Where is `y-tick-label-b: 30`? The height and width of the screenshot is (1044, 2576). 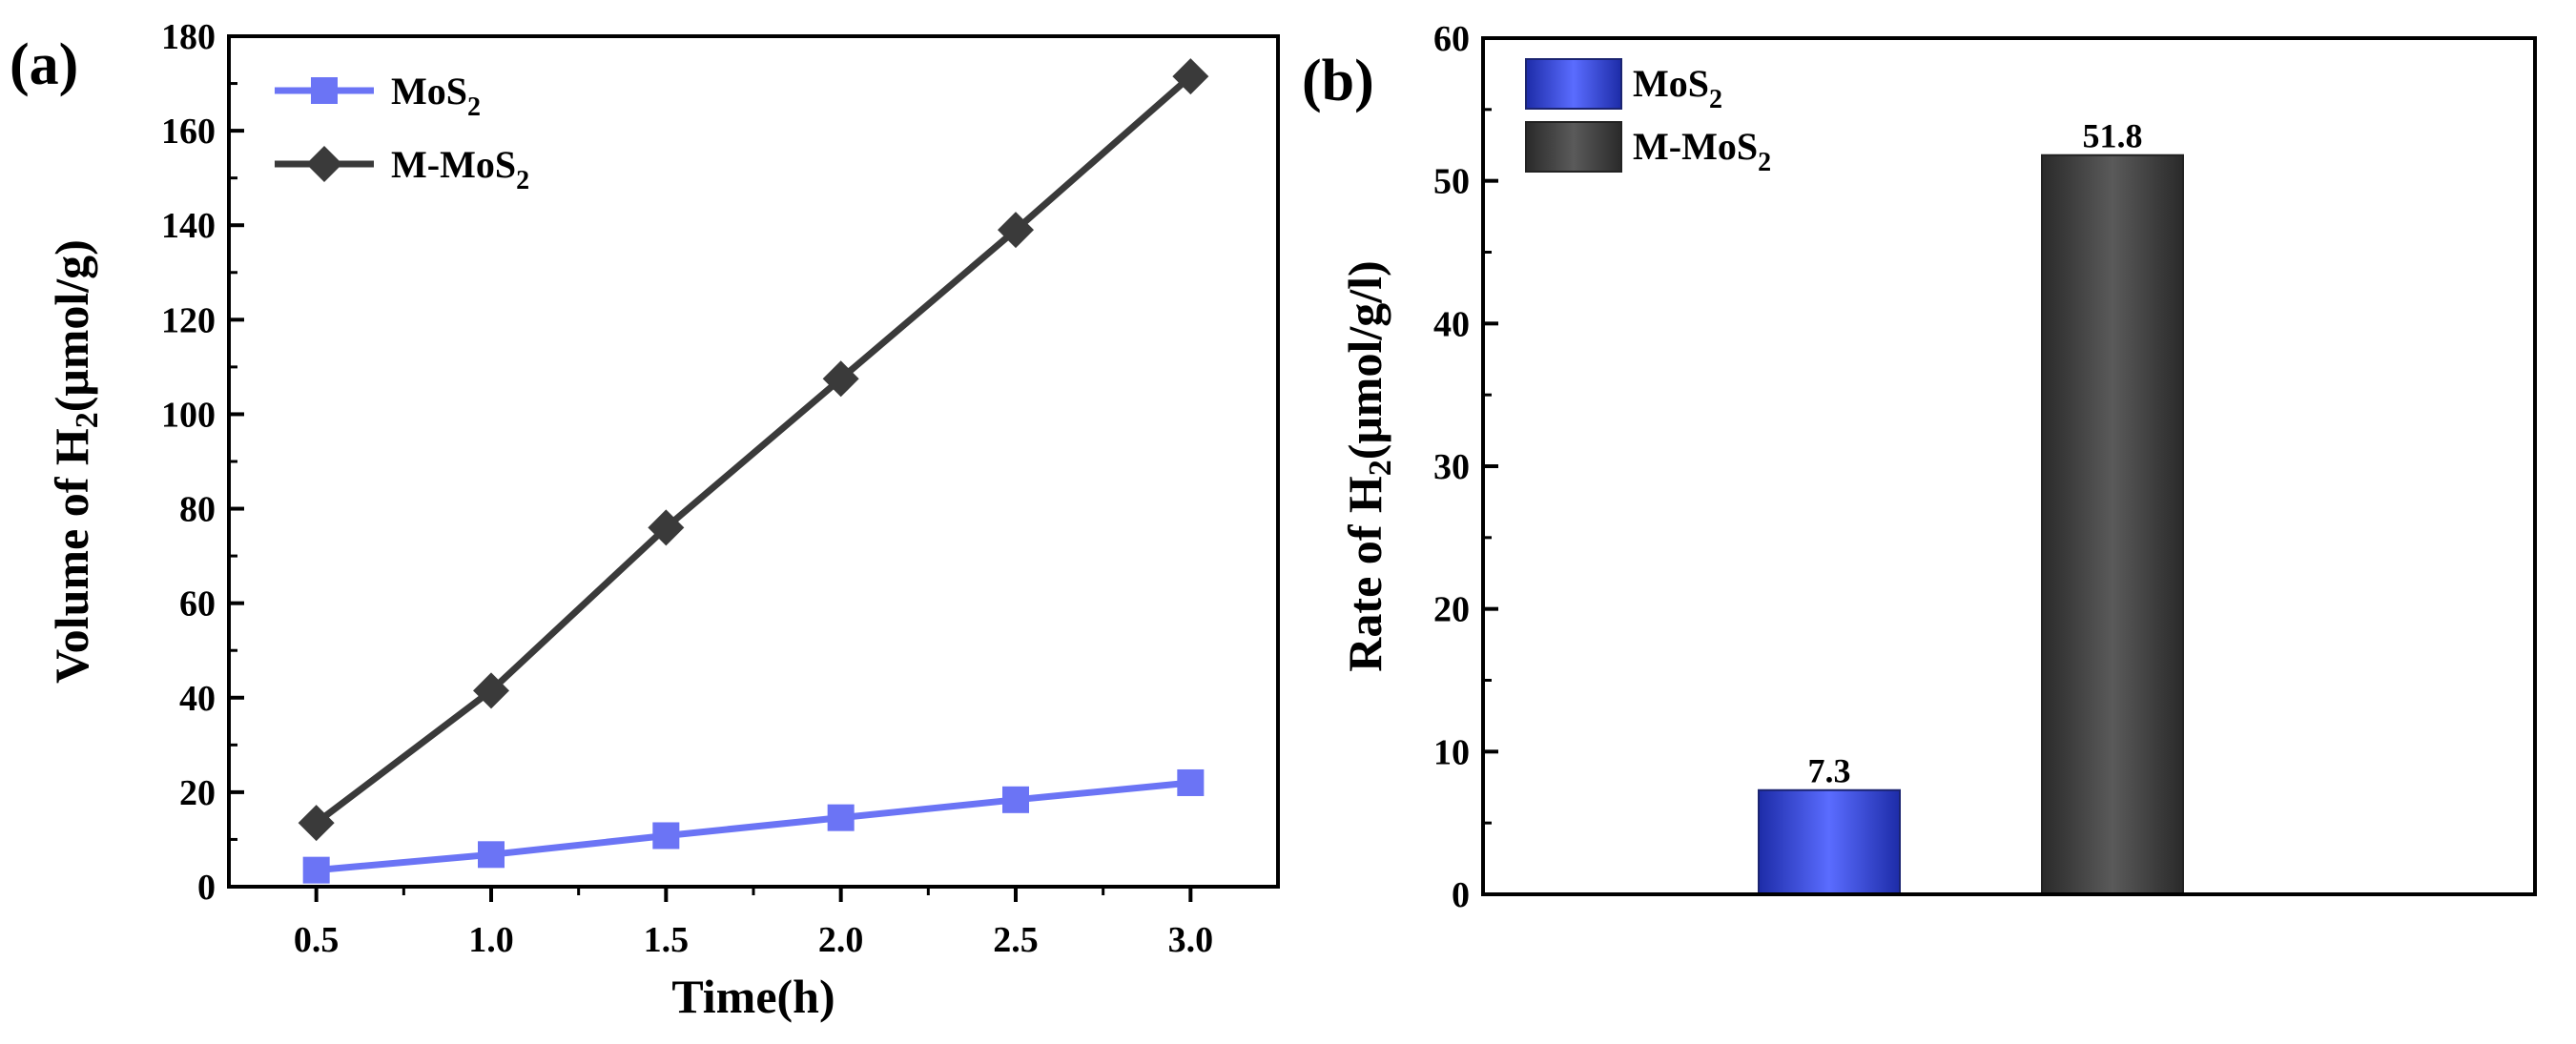 y-tick-label-b: 30 is located at coordinates (1451, 467).